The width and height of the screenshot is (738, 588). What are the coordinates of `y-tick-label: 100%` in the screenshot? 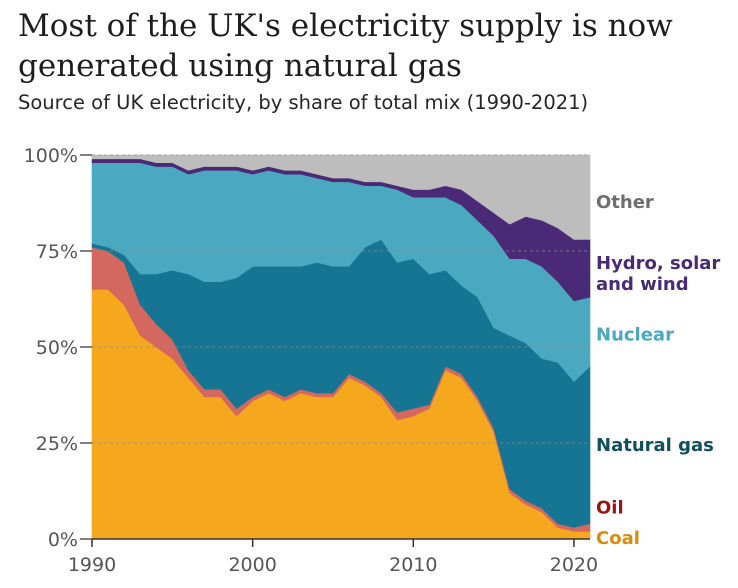 It's located at (51, 156).